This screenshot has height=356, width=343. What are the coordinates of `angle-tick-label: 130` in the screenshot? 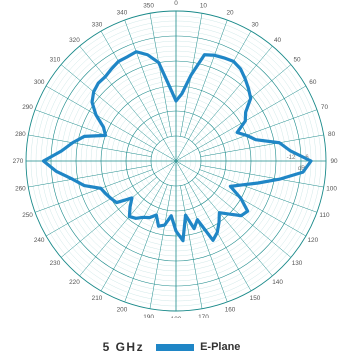 It's located at (297, 263).